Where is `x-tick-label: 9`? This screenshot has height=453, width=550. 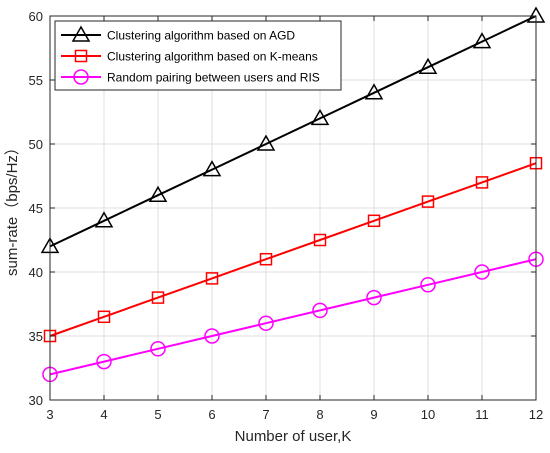
x-tick-label: 9 is located at coordinates (373, 414).